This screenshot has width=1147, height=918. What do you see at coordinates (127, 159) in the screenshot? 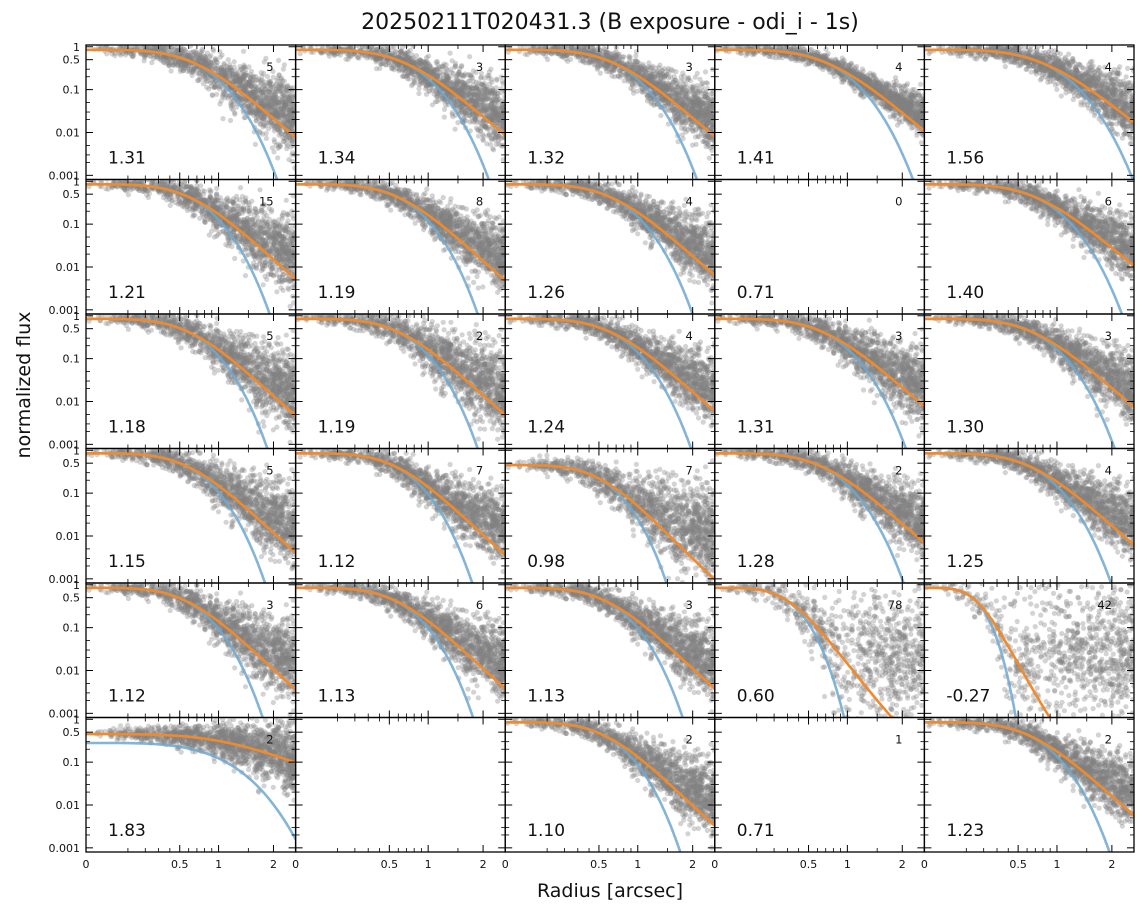
I see `panel-fwhm-label: 1.31` at bounding box center [127, 159].